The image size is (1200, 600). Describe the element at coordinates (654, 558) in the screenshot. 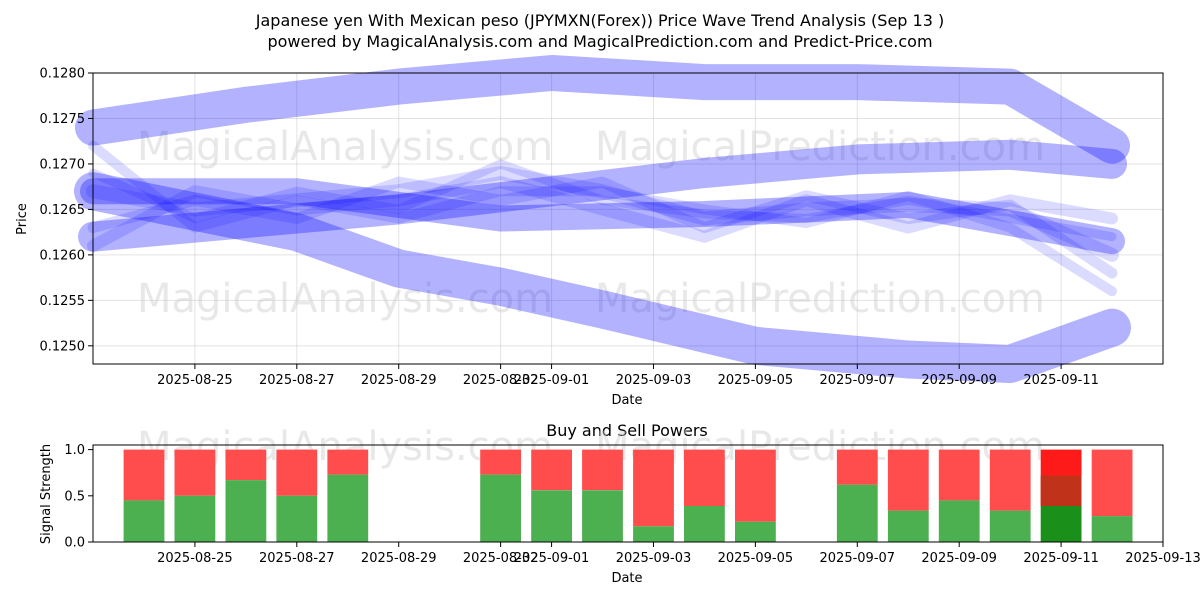

I see `buy-sell-x-tick-label: 2025-09-03` at that location.